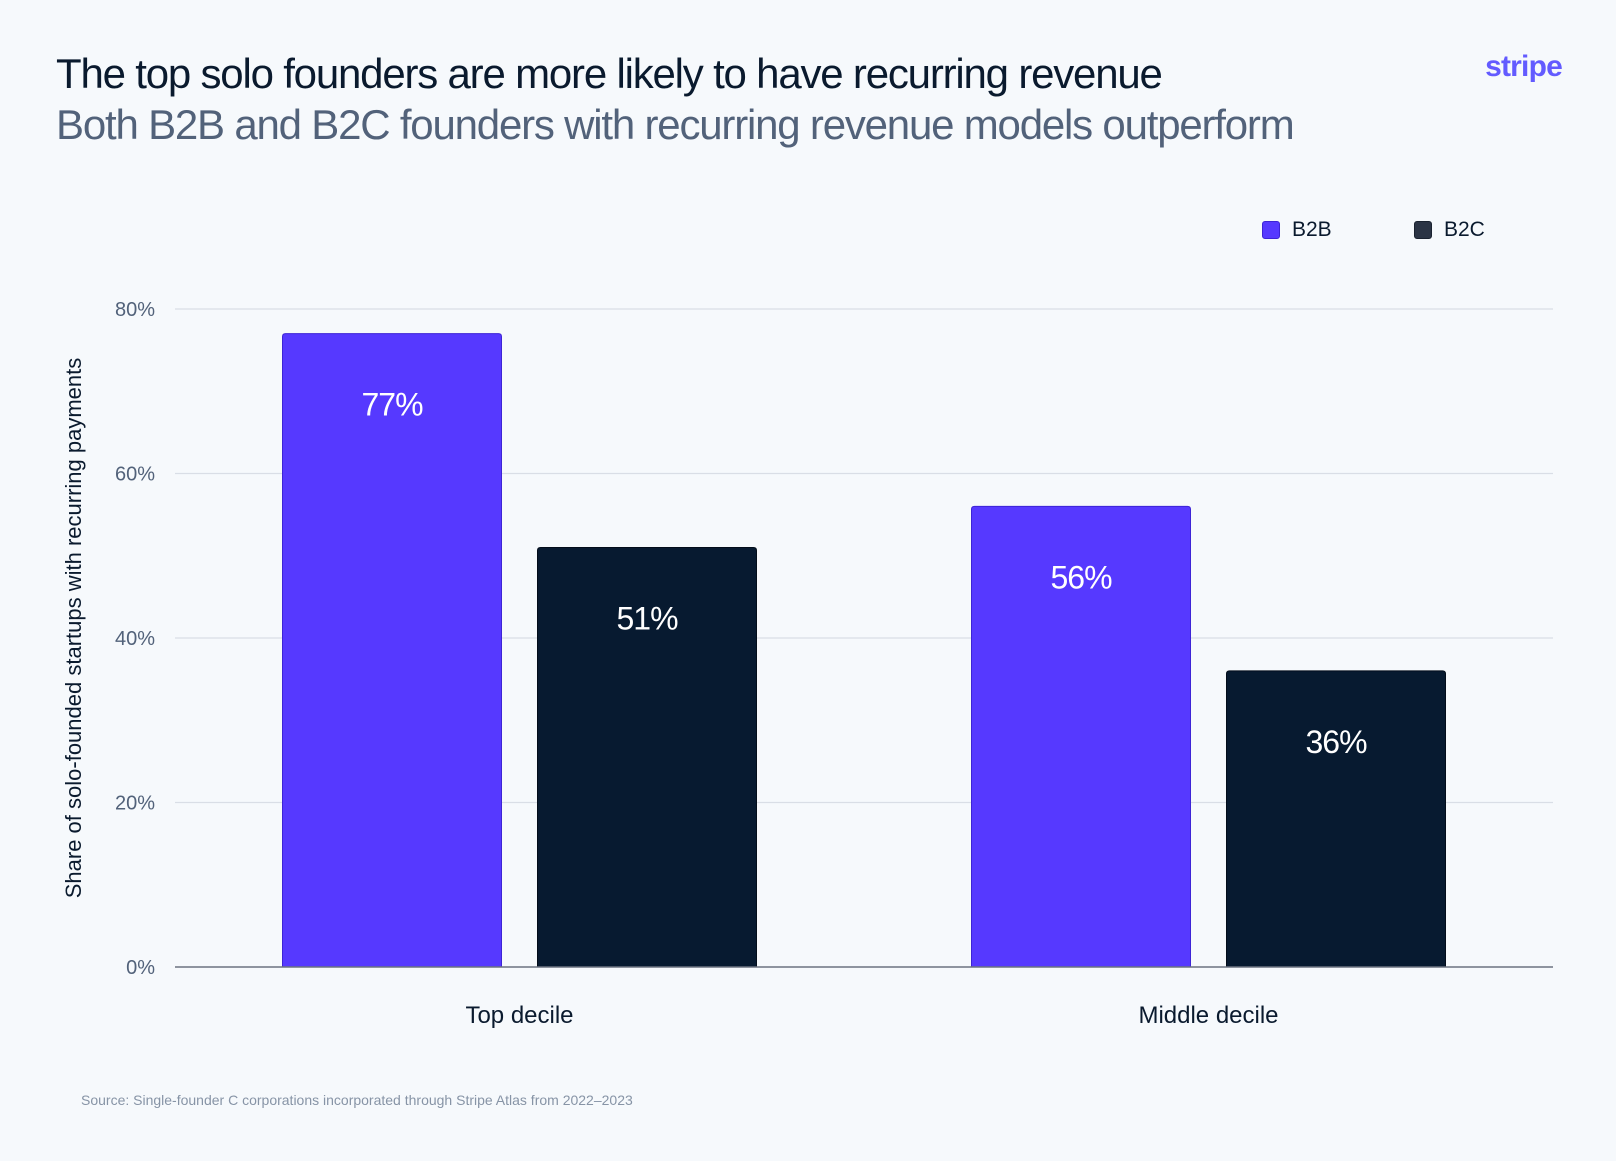 This screenshot has height=1161, width=1616. What do you see at coordinates (519, 1015) in the screenshot?
I see `x-category-label: Top decile` at bounding box center [519, 1015].